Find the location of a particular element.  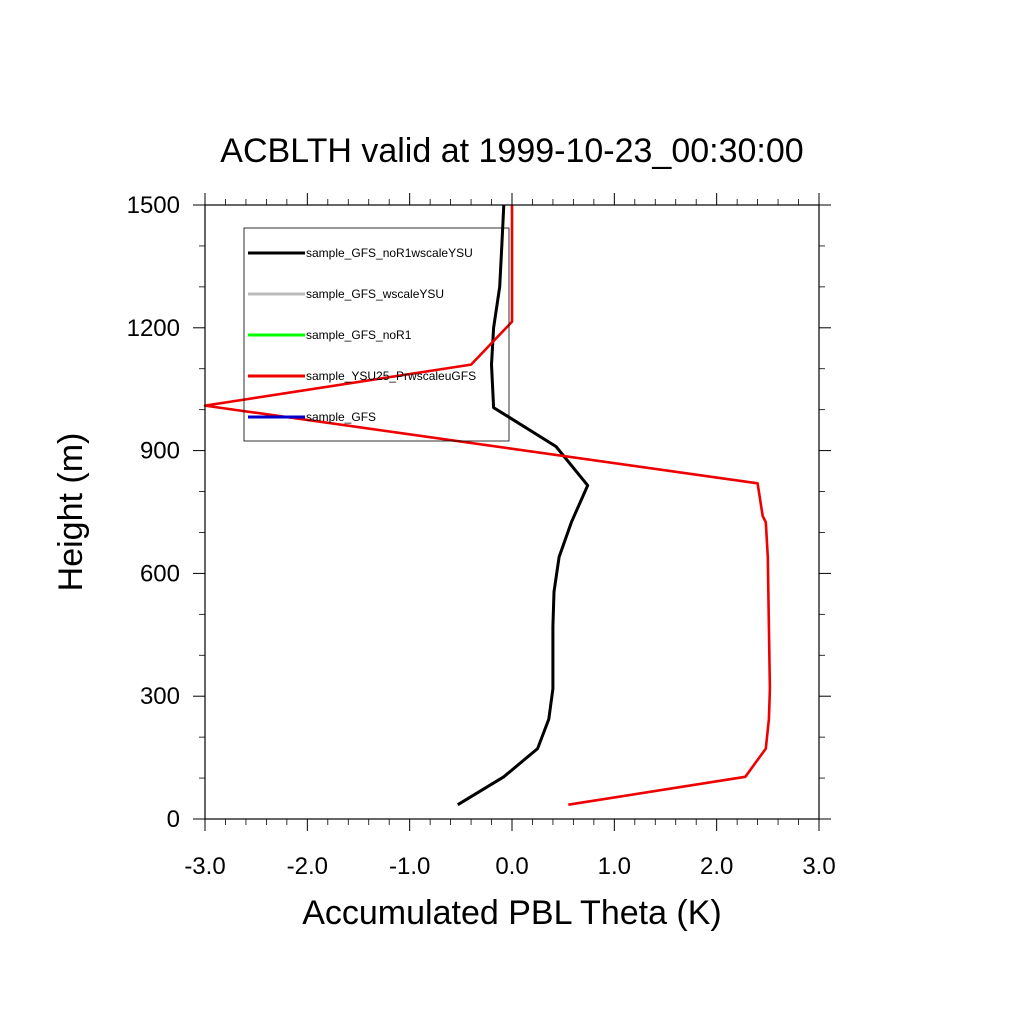

y-tick-label: 0 is located at coordinates (173, 819).